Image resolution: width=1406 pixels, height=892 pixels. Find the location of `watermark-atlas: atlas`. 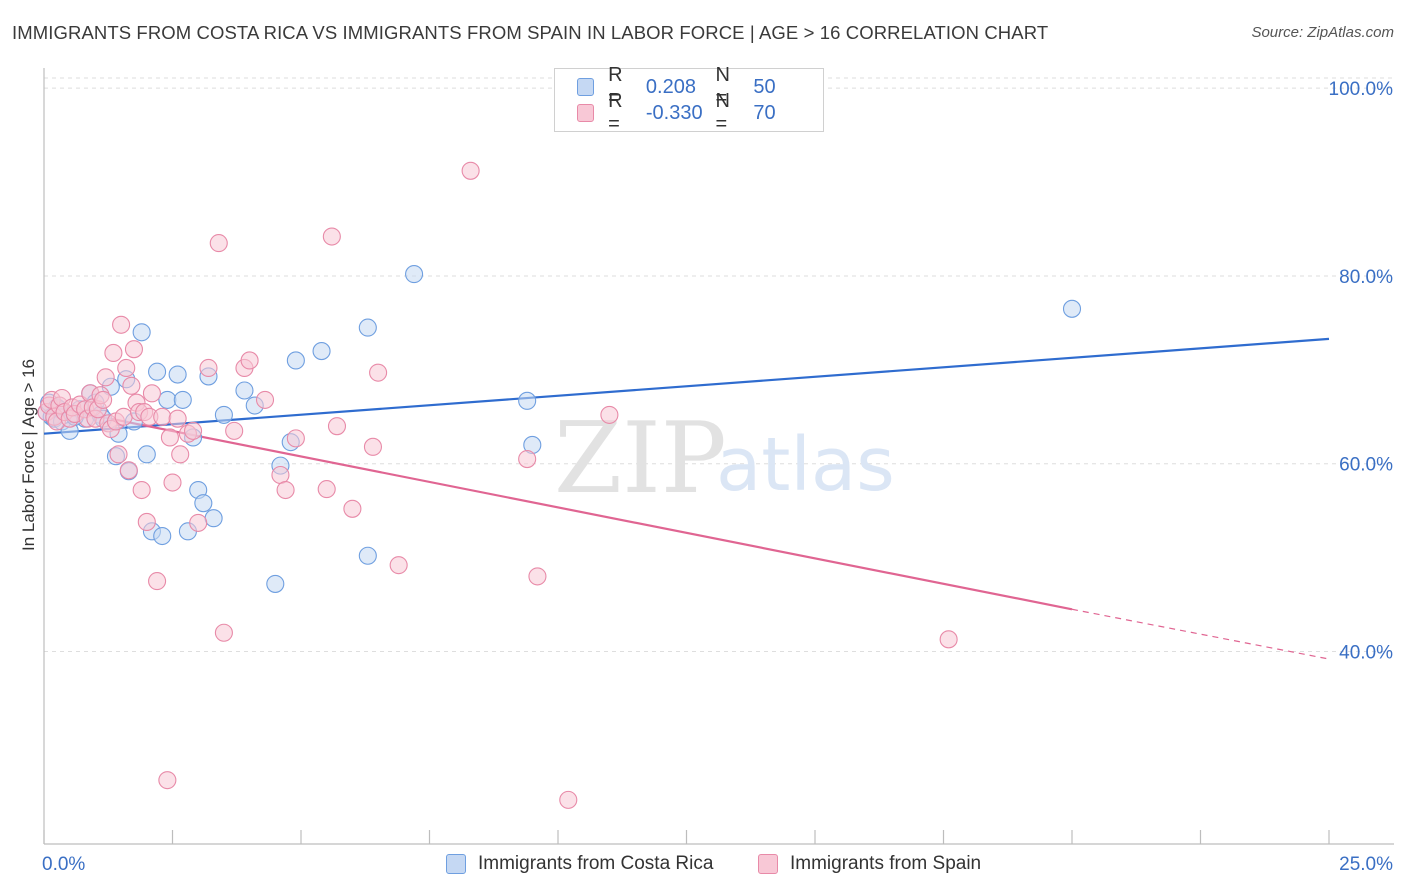

watermark-atlas: atlas is located at coordinates (805, 465).